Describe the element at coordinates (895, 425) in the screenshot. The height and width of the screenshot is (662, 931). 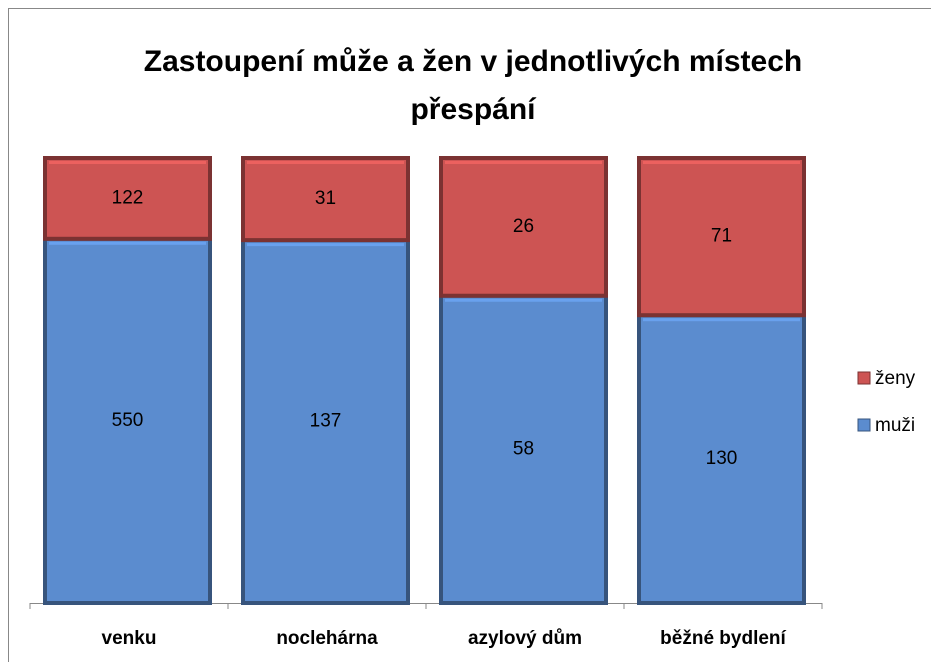
I see `legend-label: muži` at that location.